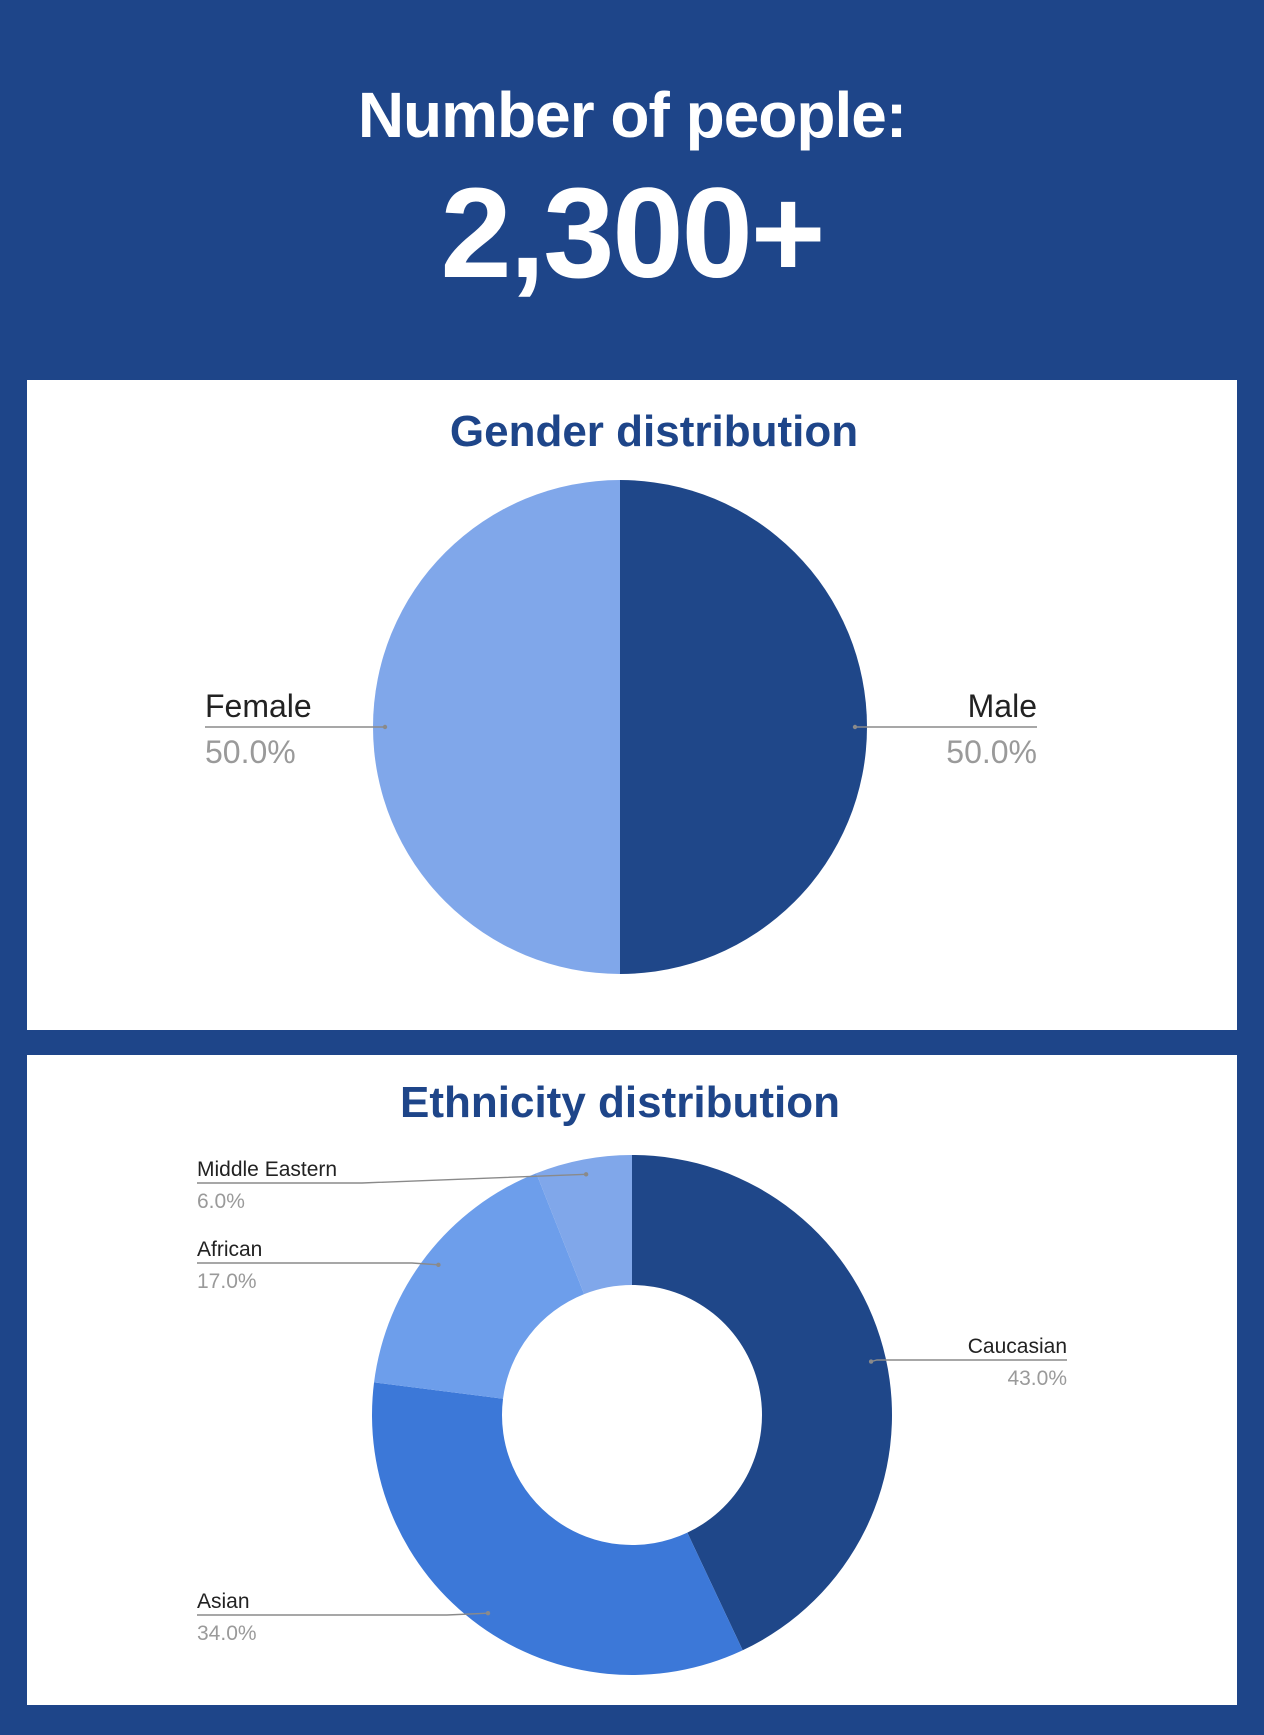 Image resolution: width=1264 pixels, height=1735 pixels. I want to click on people-count: 2,300+, so click(632, 233).